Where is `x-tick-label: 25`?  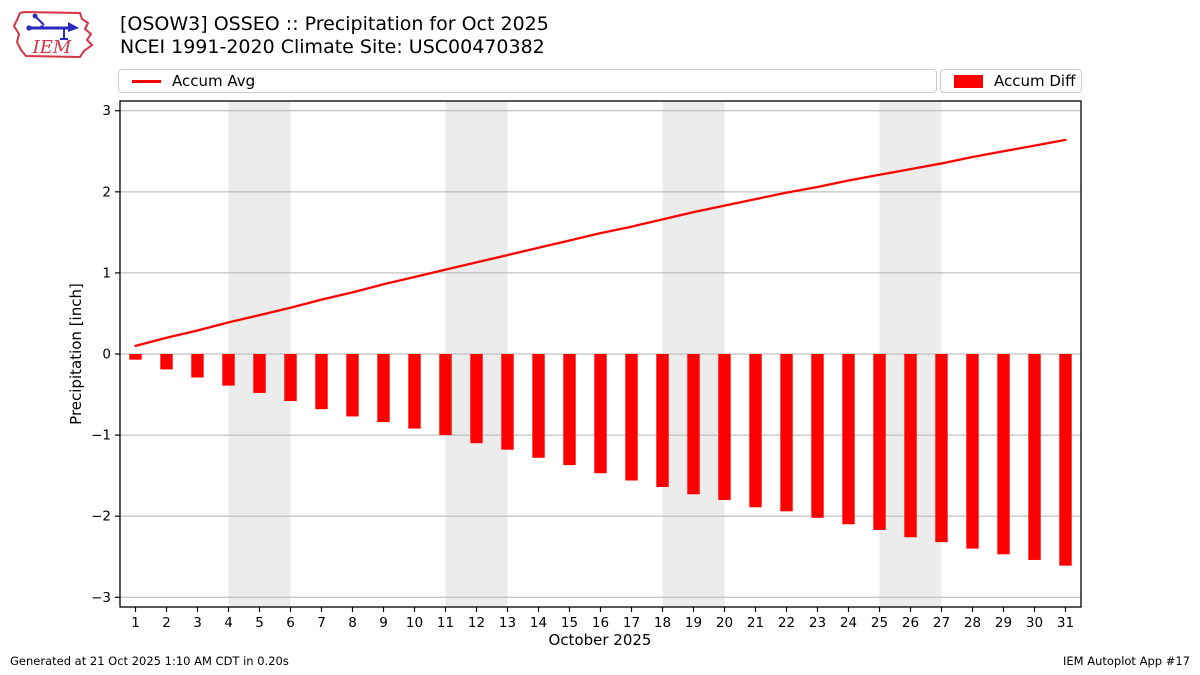 x-tick-label: 25 is located at coordinates (879, 623).